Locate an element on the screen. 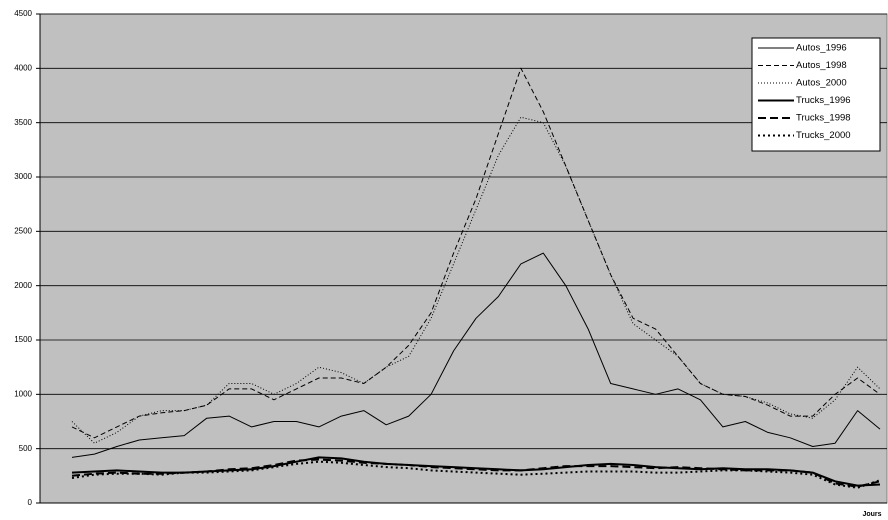  y-tick-label: 1500 is located at coordinates (23, 339).